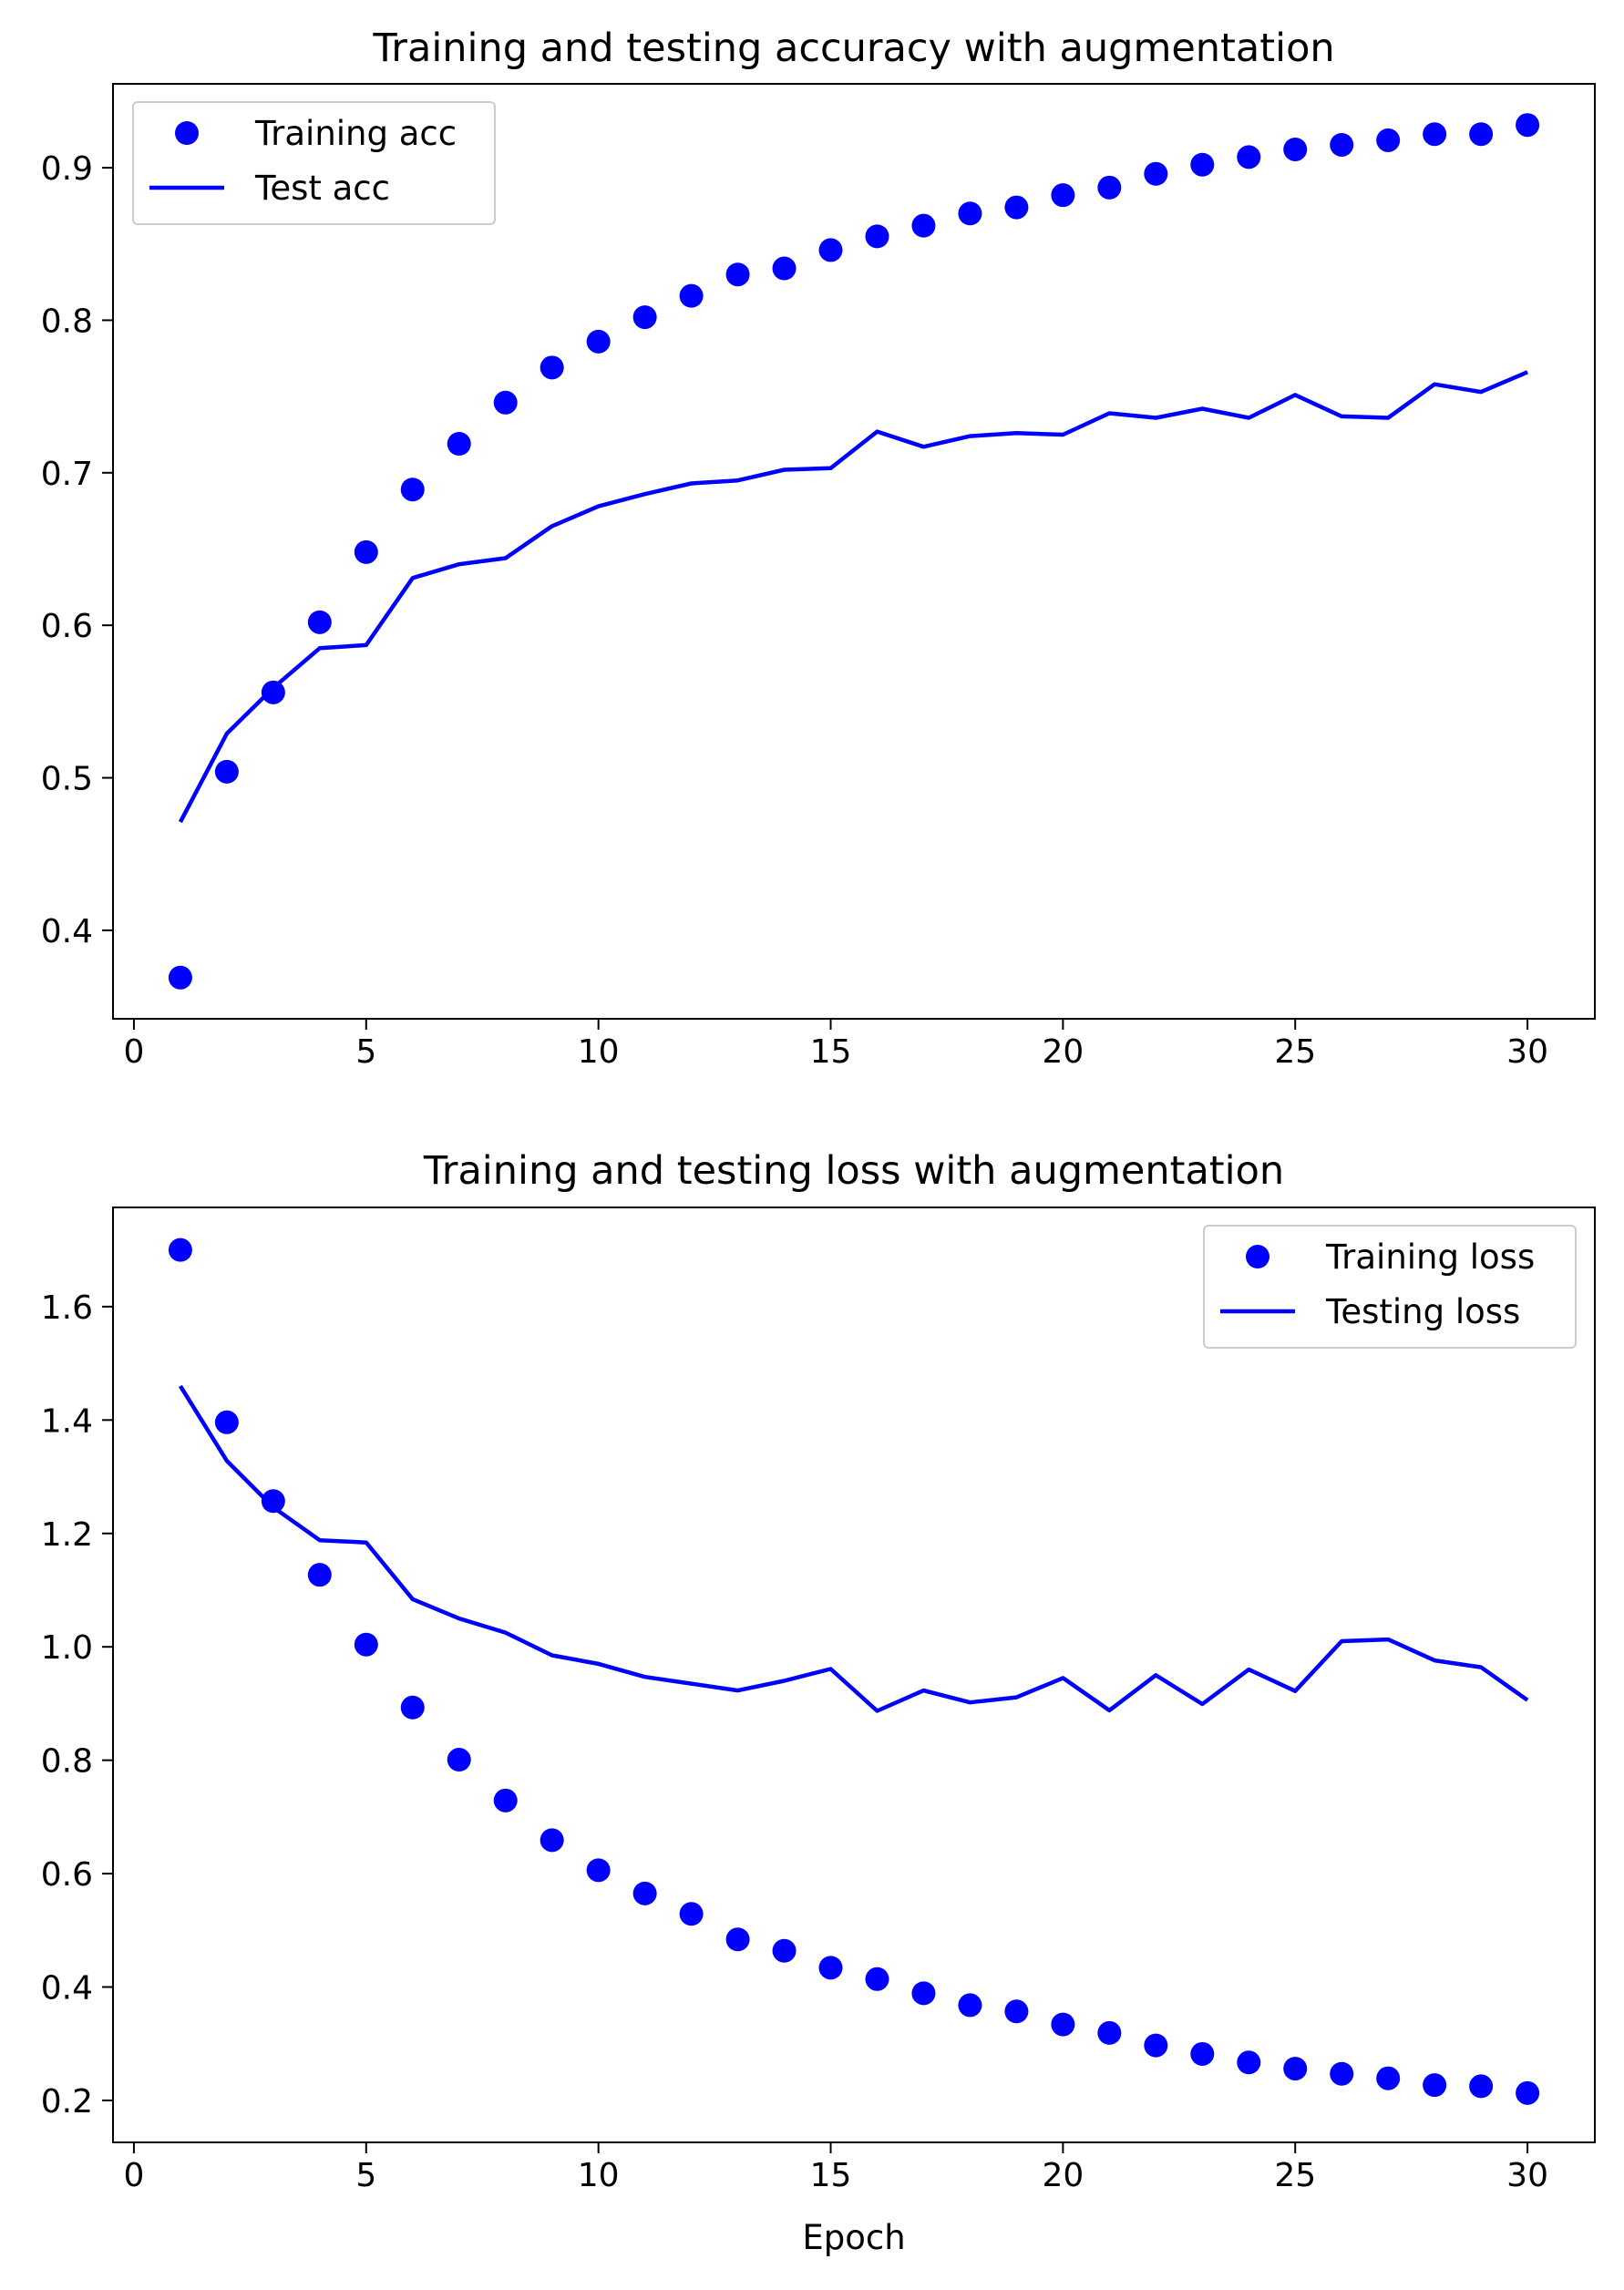 The image size is (1624, 2290). Describe the element at coordinates (853, 2237) in the screenshot. I see `x-axis-label: Epoch` at that location.